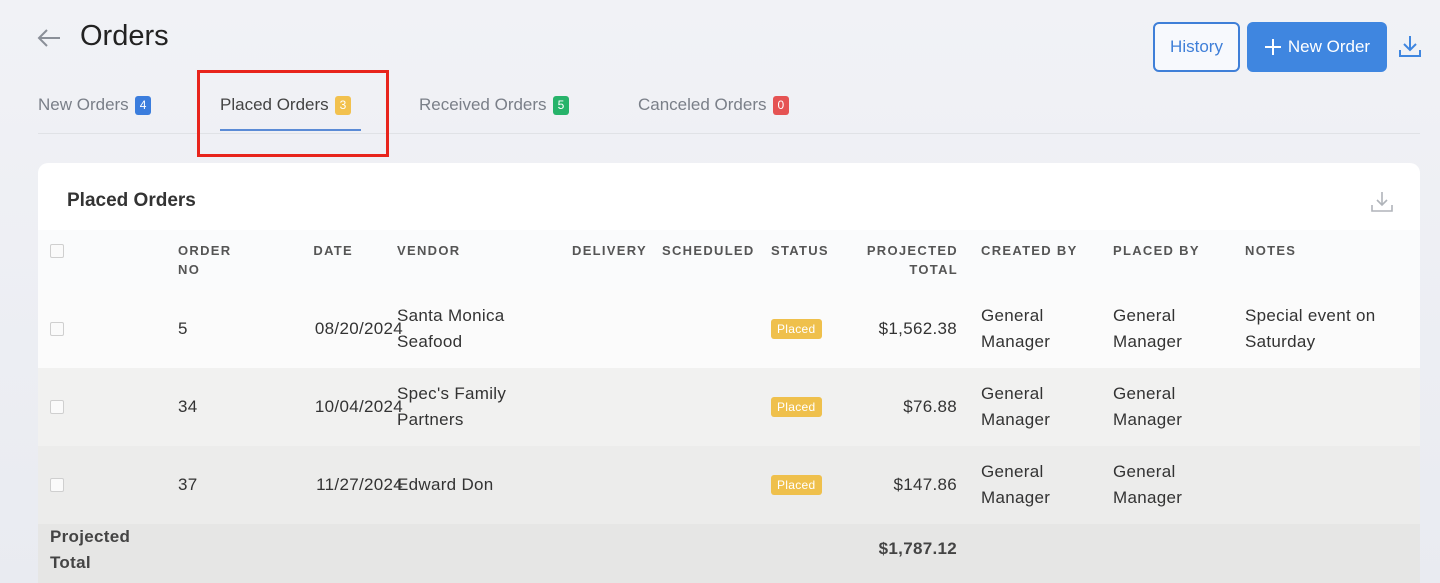  I want to click on cell-order-no: 5, so click(183, 328).